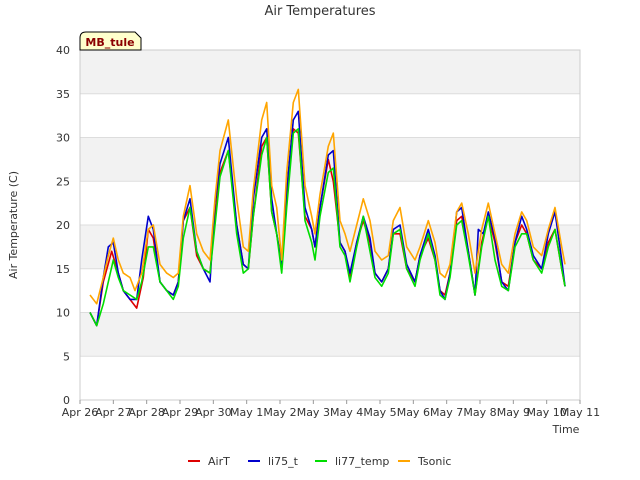  Describe the element at coordinates (566, 429) in the screenshot. I see `x-axis-title: Time` at that location.